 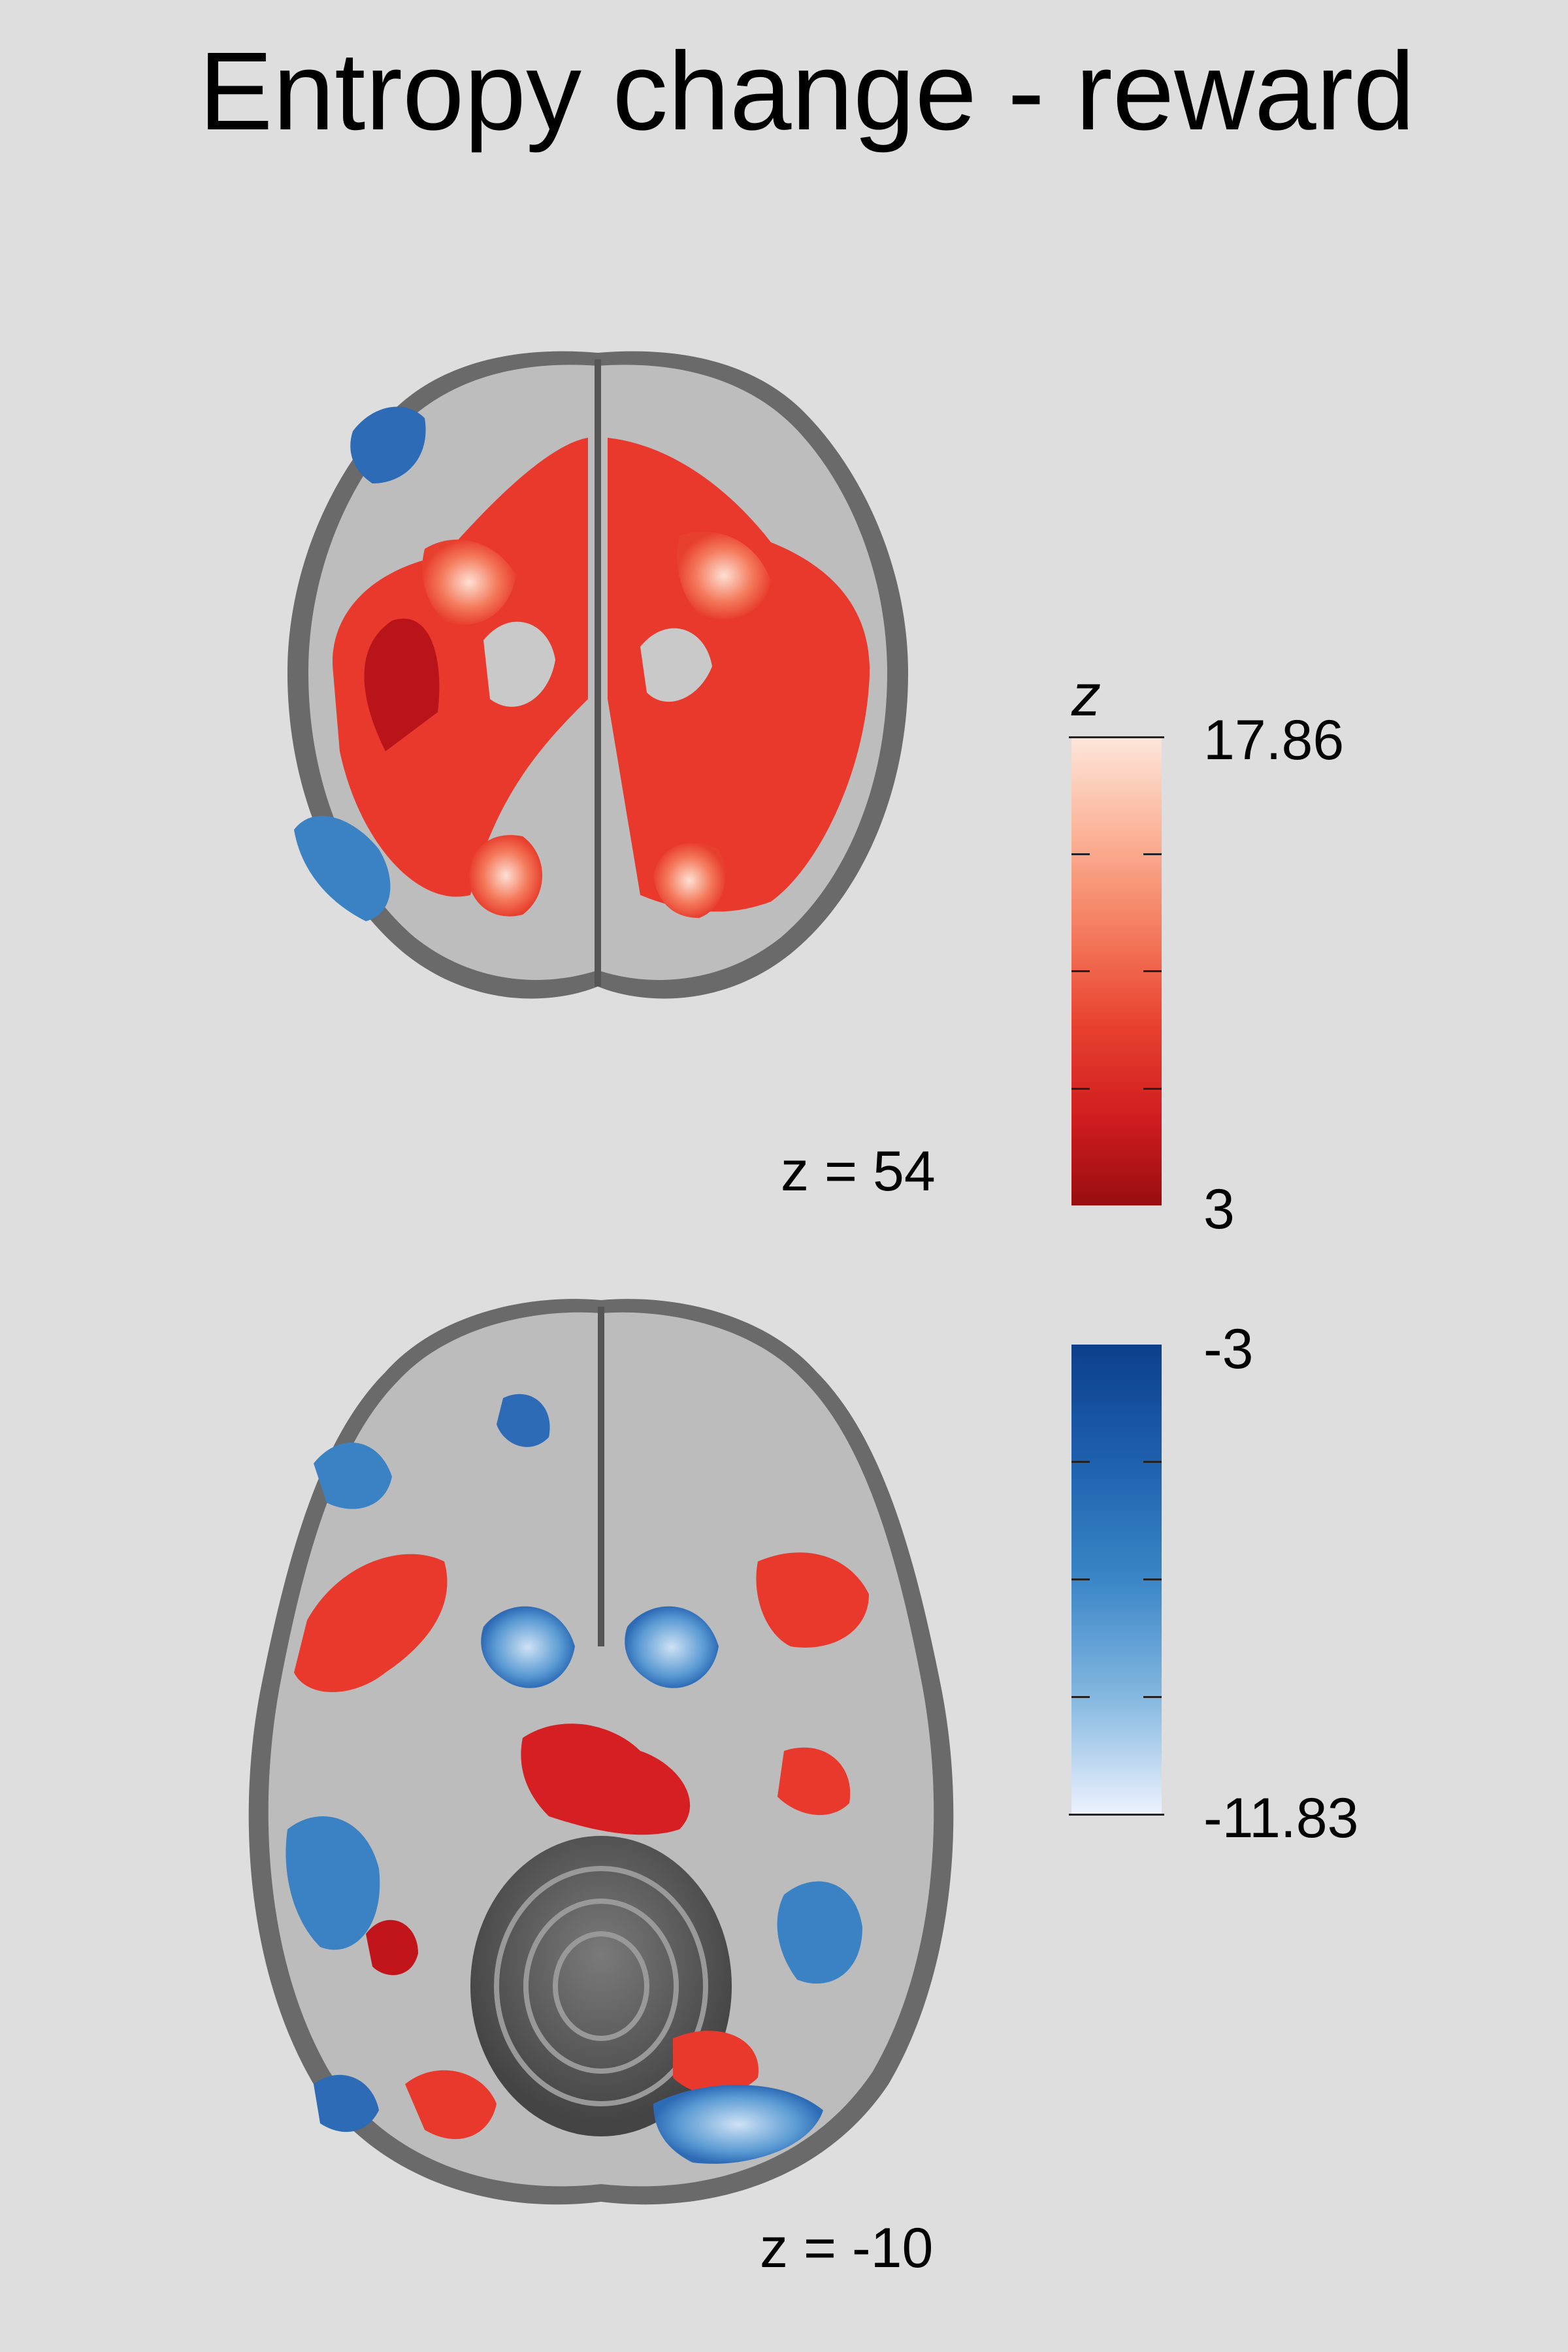 I want to click on colorbar-symbol: z, so click(x=1086, y=695).